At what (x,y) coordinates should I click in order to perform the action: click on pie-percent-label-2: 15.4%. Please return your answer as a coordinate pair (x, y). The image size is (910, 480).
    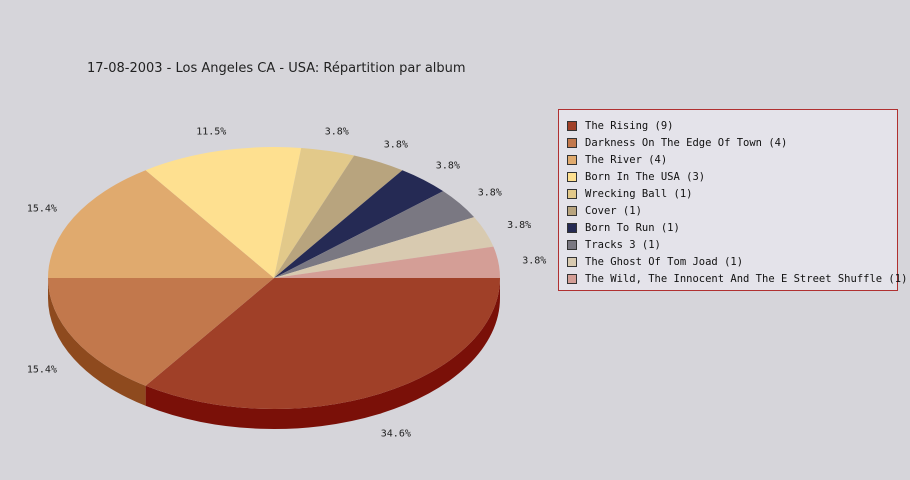
    Looking at the image, I should click on (42, 208).